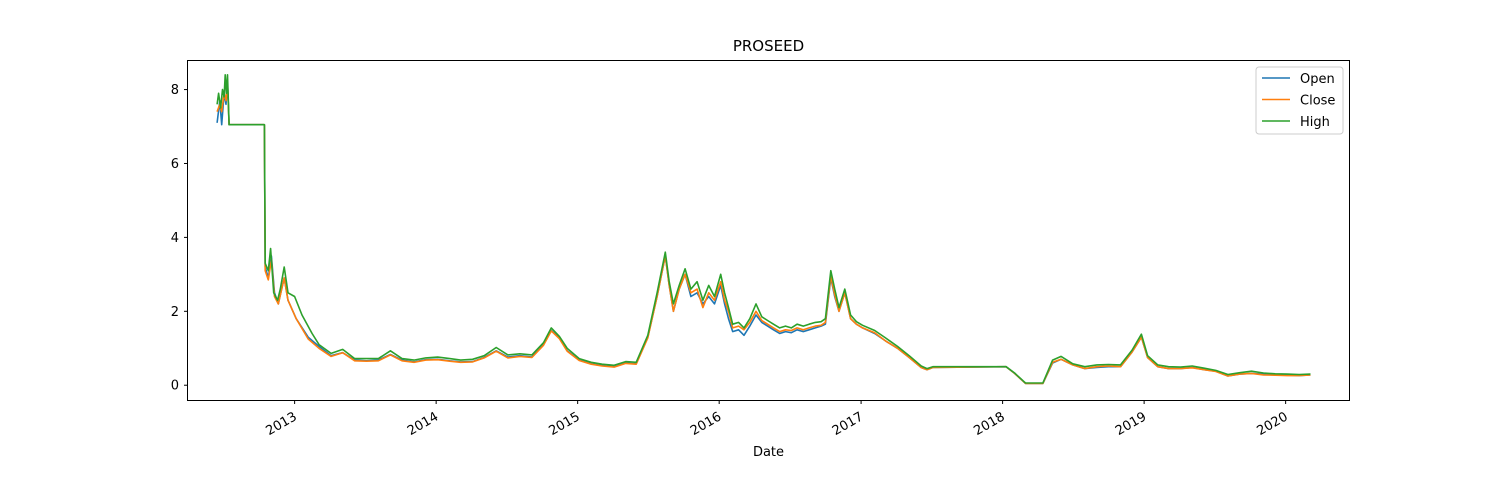 The image size is (1500, 500). What do you see at coordinates (768, 452) in the screenshot?
I see `x-axis-label: Date` at bounding box center [768, 452].